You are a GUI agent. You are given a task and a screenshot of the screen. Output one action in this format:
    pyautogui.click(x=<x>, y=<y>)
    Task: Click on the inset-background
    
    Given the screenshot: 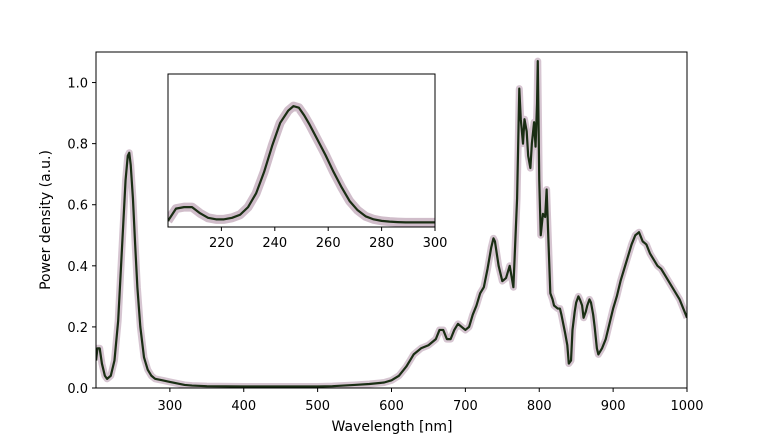 What is the action you would take?
    pyautogui.click(x=301, y=150)
    